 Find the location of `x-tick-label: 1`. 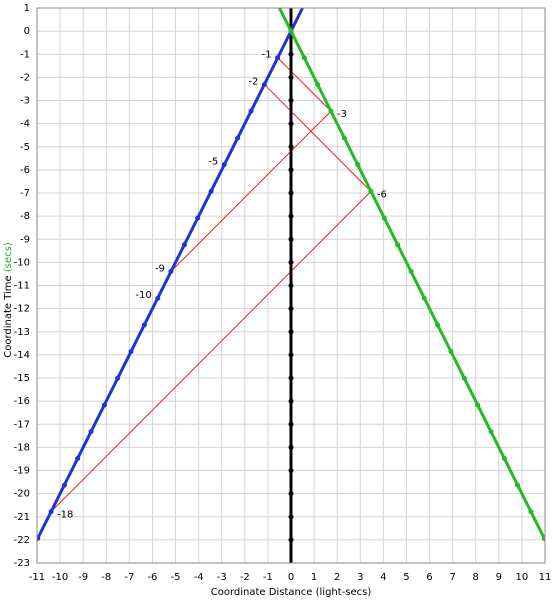

x-tick-label: 1 is located at coordinates (314, 577).